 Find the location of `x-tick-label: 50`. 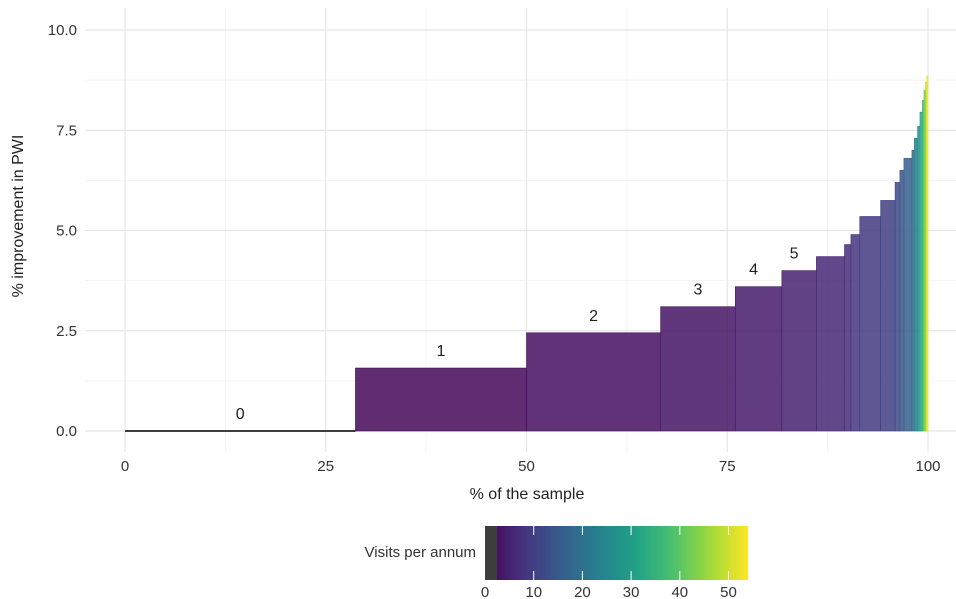

x-tick-label: 50 is located at coordinates (526, 466).